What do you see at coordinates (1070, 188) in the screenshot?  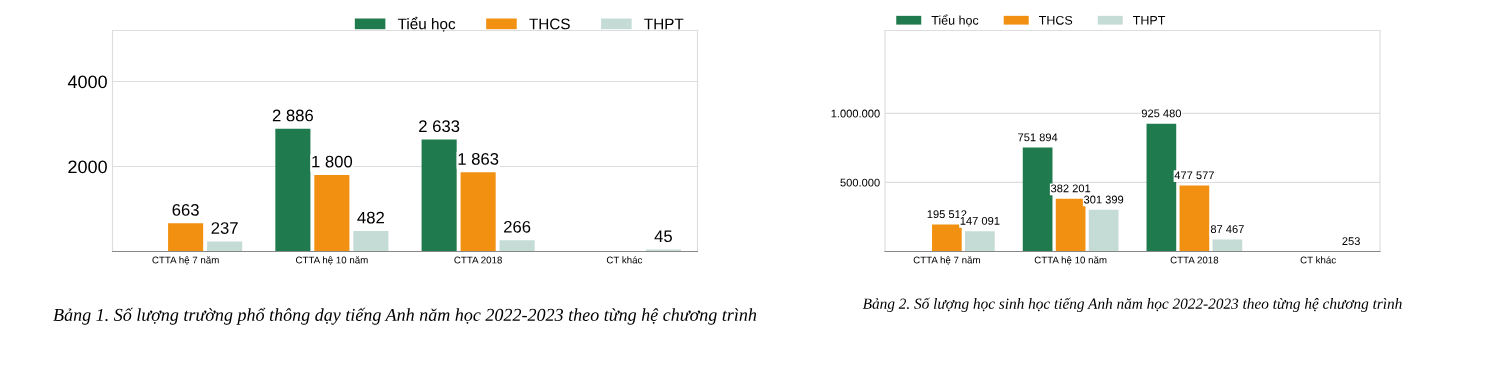 I see `data-label: 382 201` at bounding box center [1070, 188].